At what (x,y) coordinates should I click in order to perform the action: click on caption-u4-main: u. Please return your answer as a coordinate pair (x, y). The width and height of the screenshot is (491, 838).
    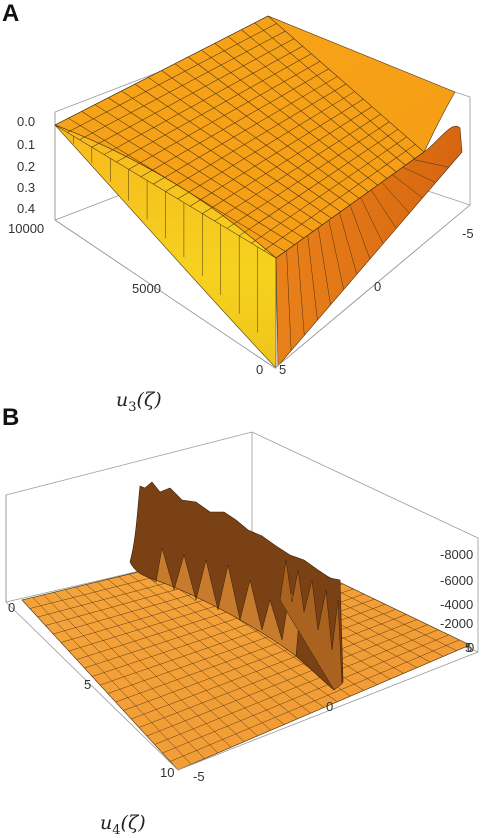
    Looking at the image, I should click on (106, 823).